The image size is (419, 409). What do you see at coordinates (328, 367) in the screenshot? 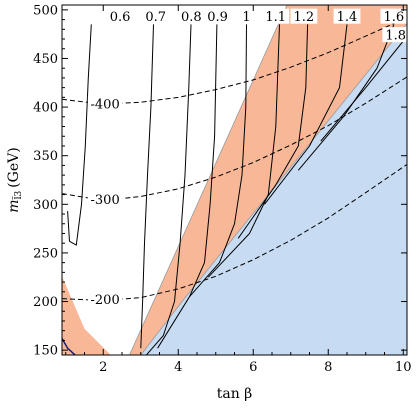
I see `x-tick-label: 8` at bounding box center [328, 367].